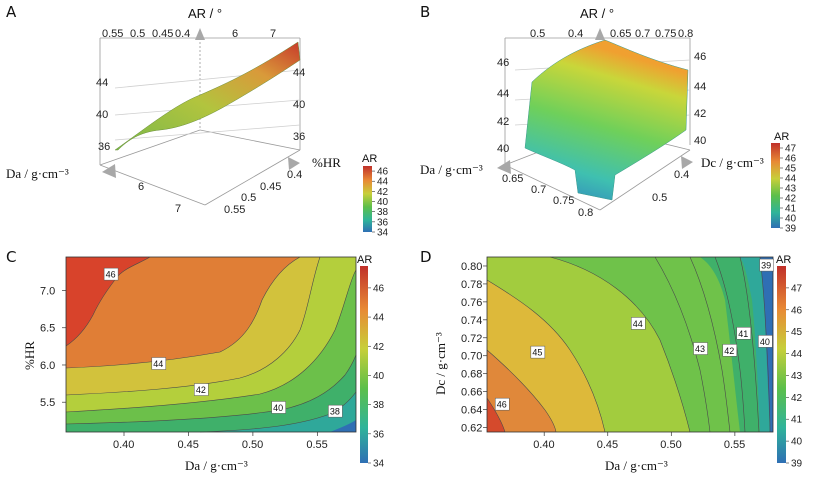  What do you see at coordinates (575, 34) in the screenshot?
I see `panel-b-top-tick: 0.4` at bounding box center [575, 34].